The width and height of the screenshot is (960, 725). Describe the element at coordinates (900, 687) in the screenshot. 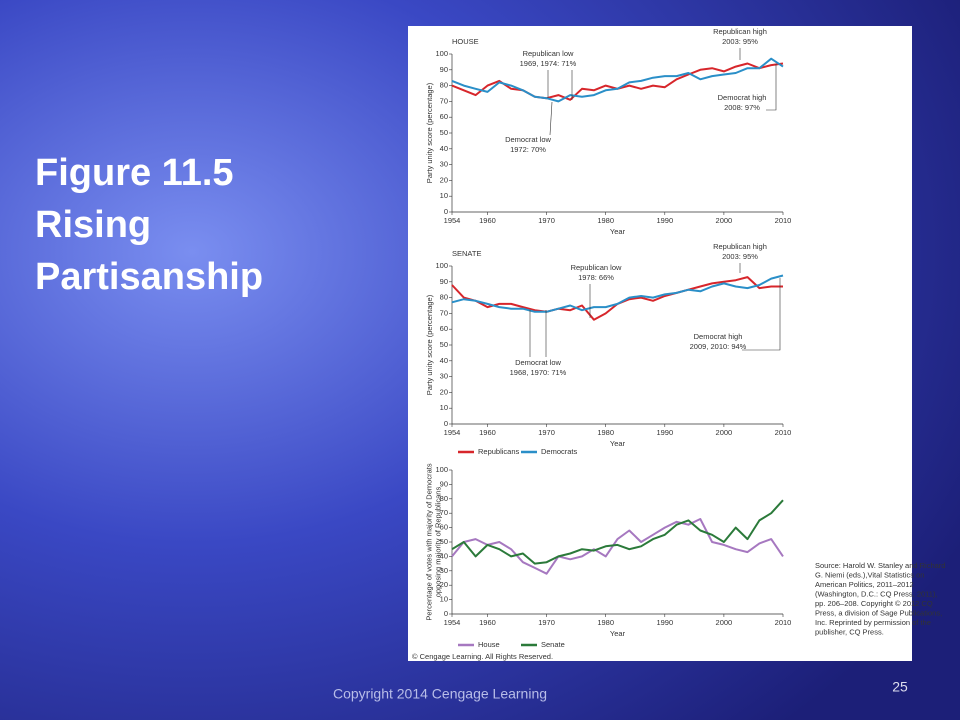

I see `page-number: 25` at that location.